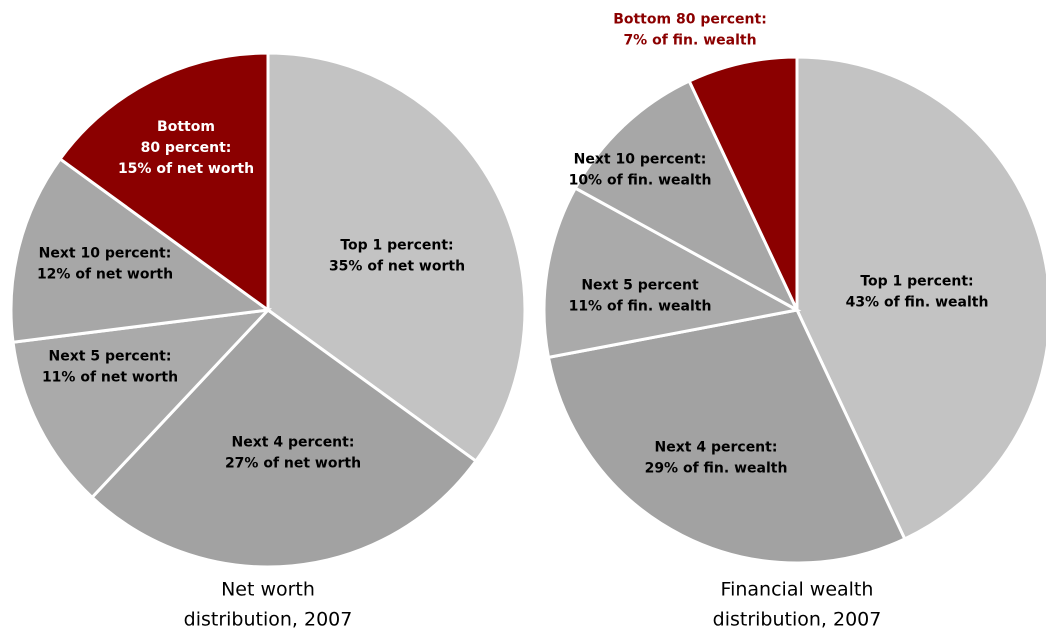 The height and width of the screenshot is (634, 1046). Describe the element at coordinates (186, 169) in the screenshot. I see `slice-label: 15% of net worth` at that location.